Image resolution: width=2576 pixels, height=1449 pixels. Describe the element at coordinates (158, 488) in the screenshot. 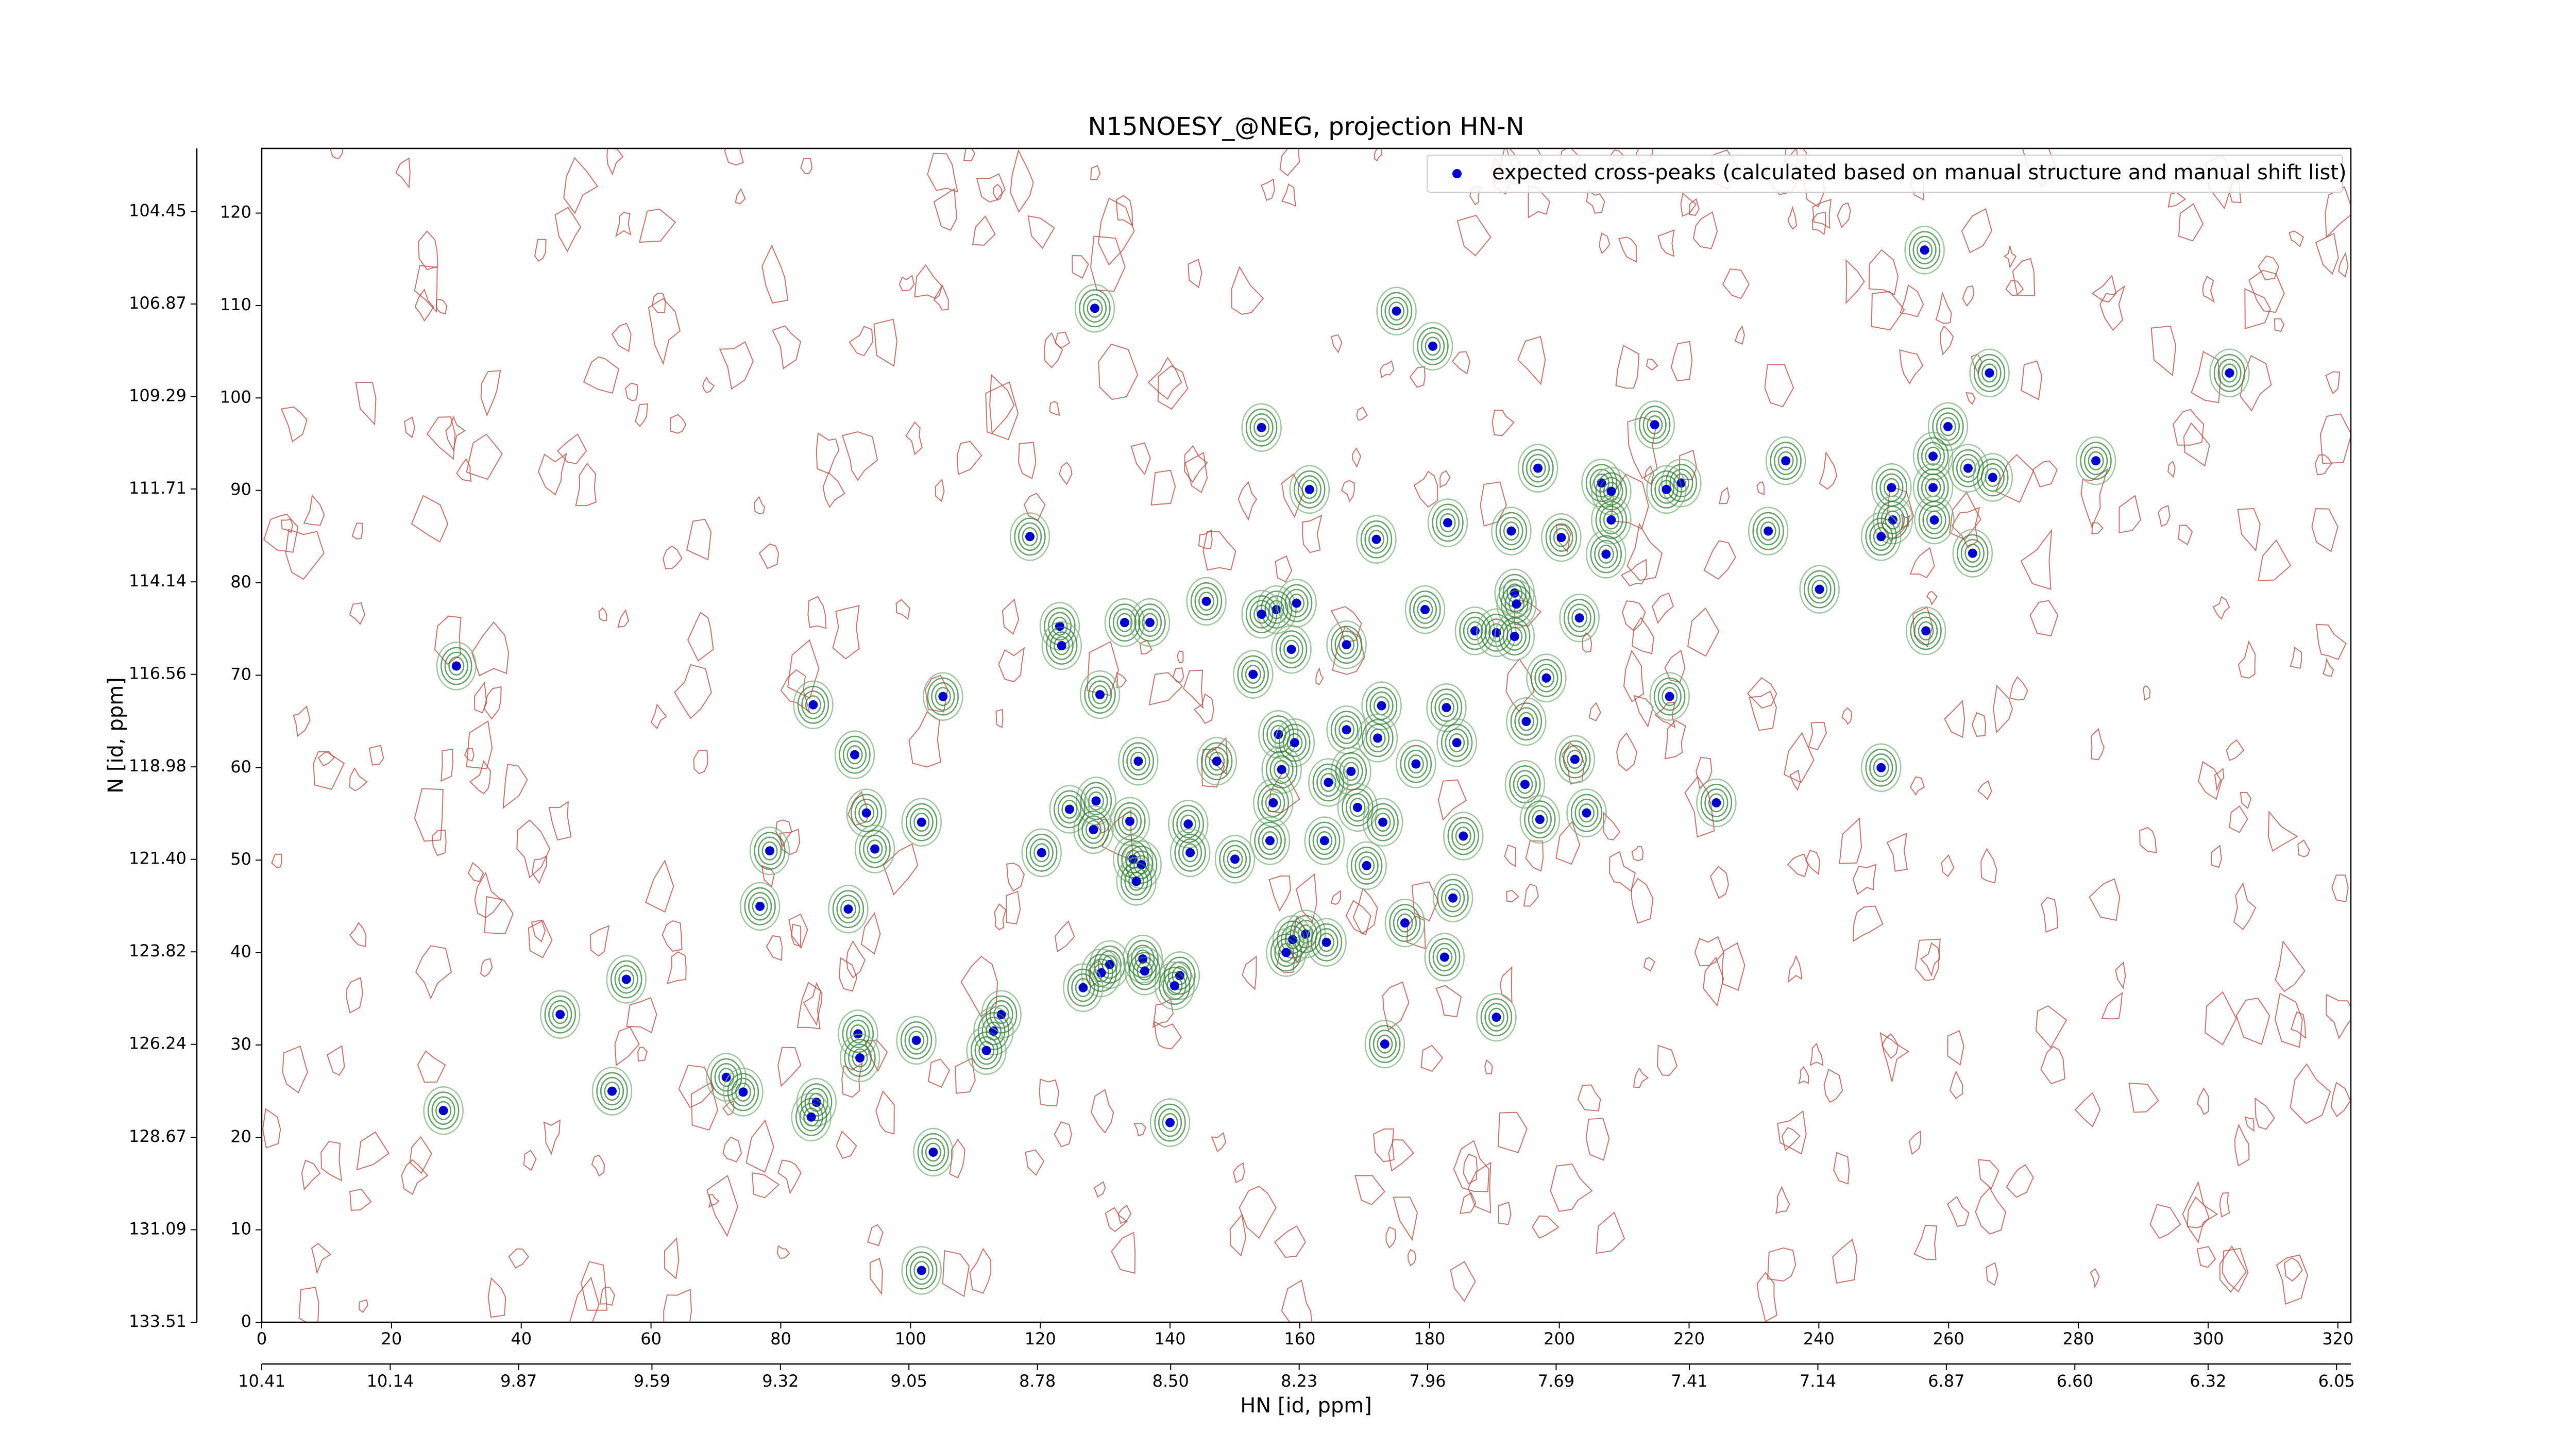

I see `y2-tick-label: 111.71` at that location.